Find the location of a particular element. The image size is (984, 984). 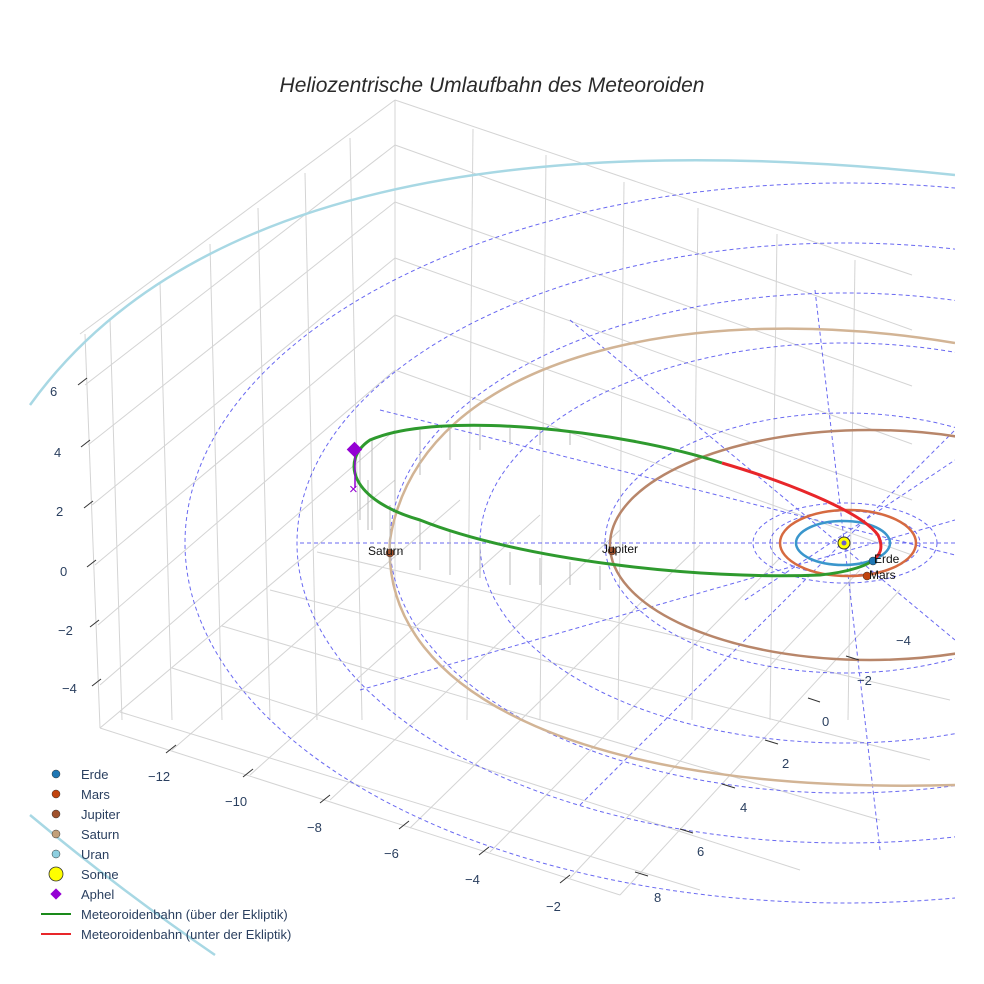

jupiter-marker is located at coordinates (612, 551).